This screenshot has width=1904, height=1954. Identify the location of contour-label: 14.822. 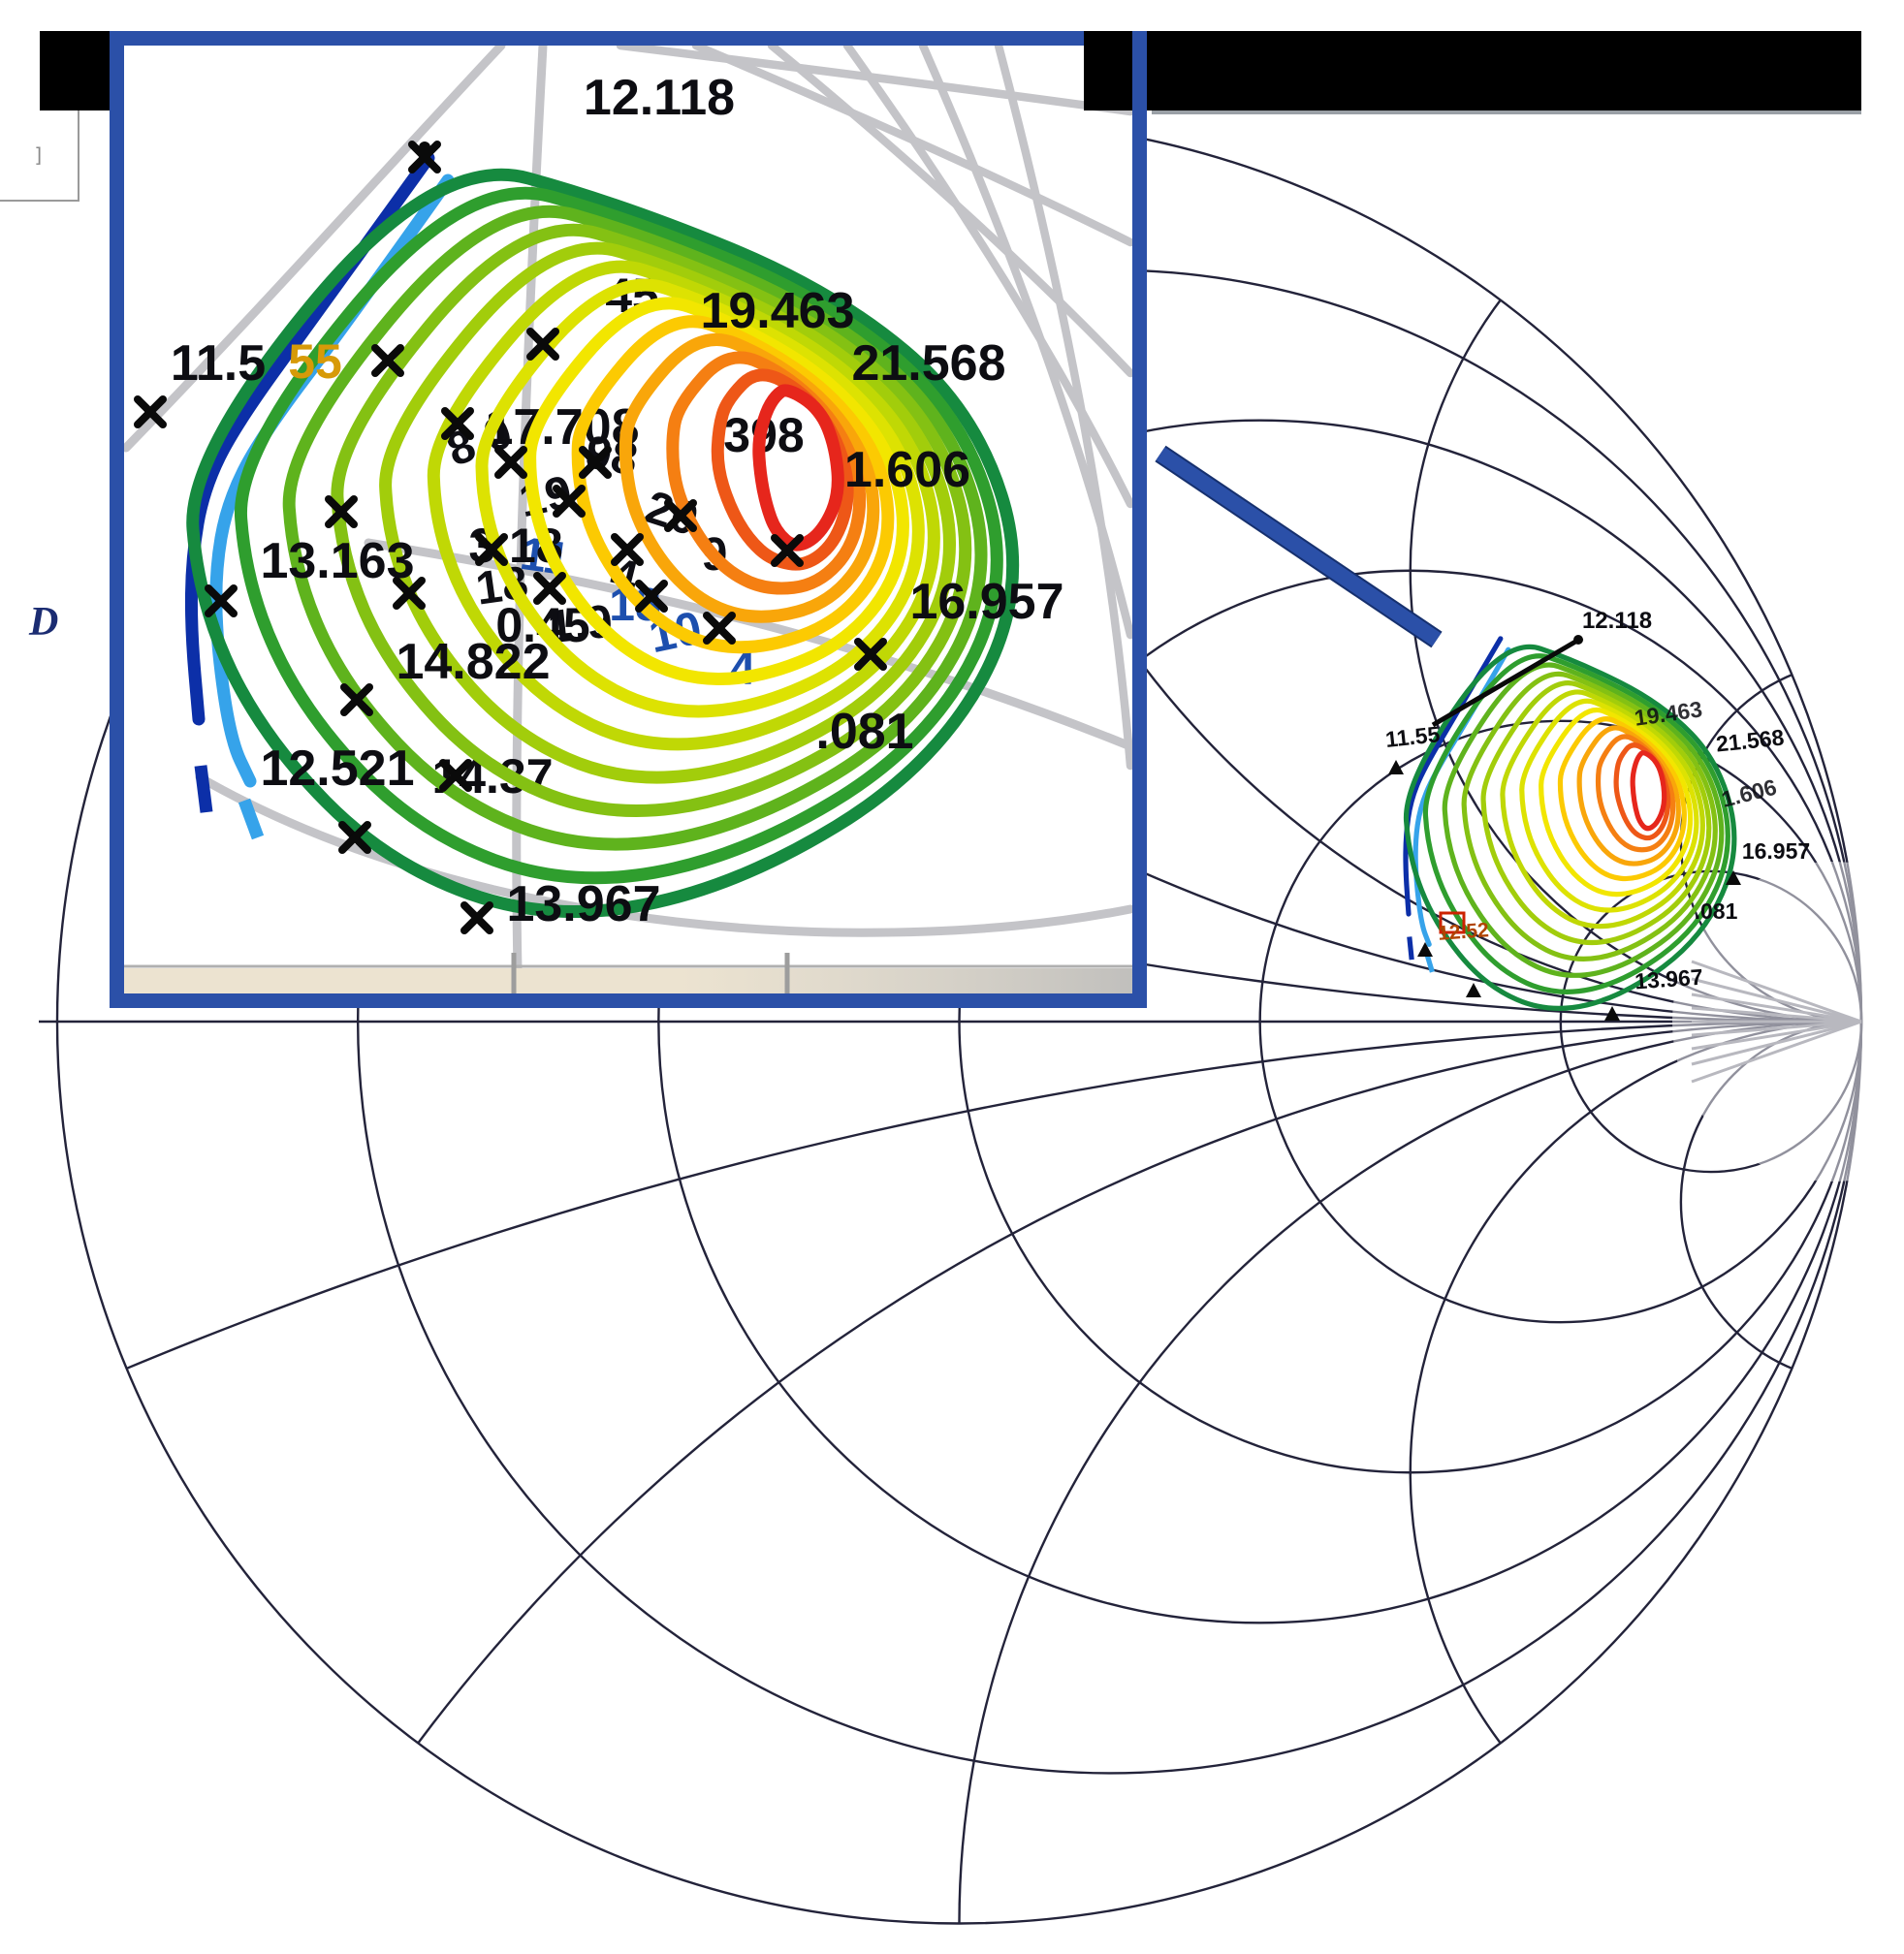
(473, 662).